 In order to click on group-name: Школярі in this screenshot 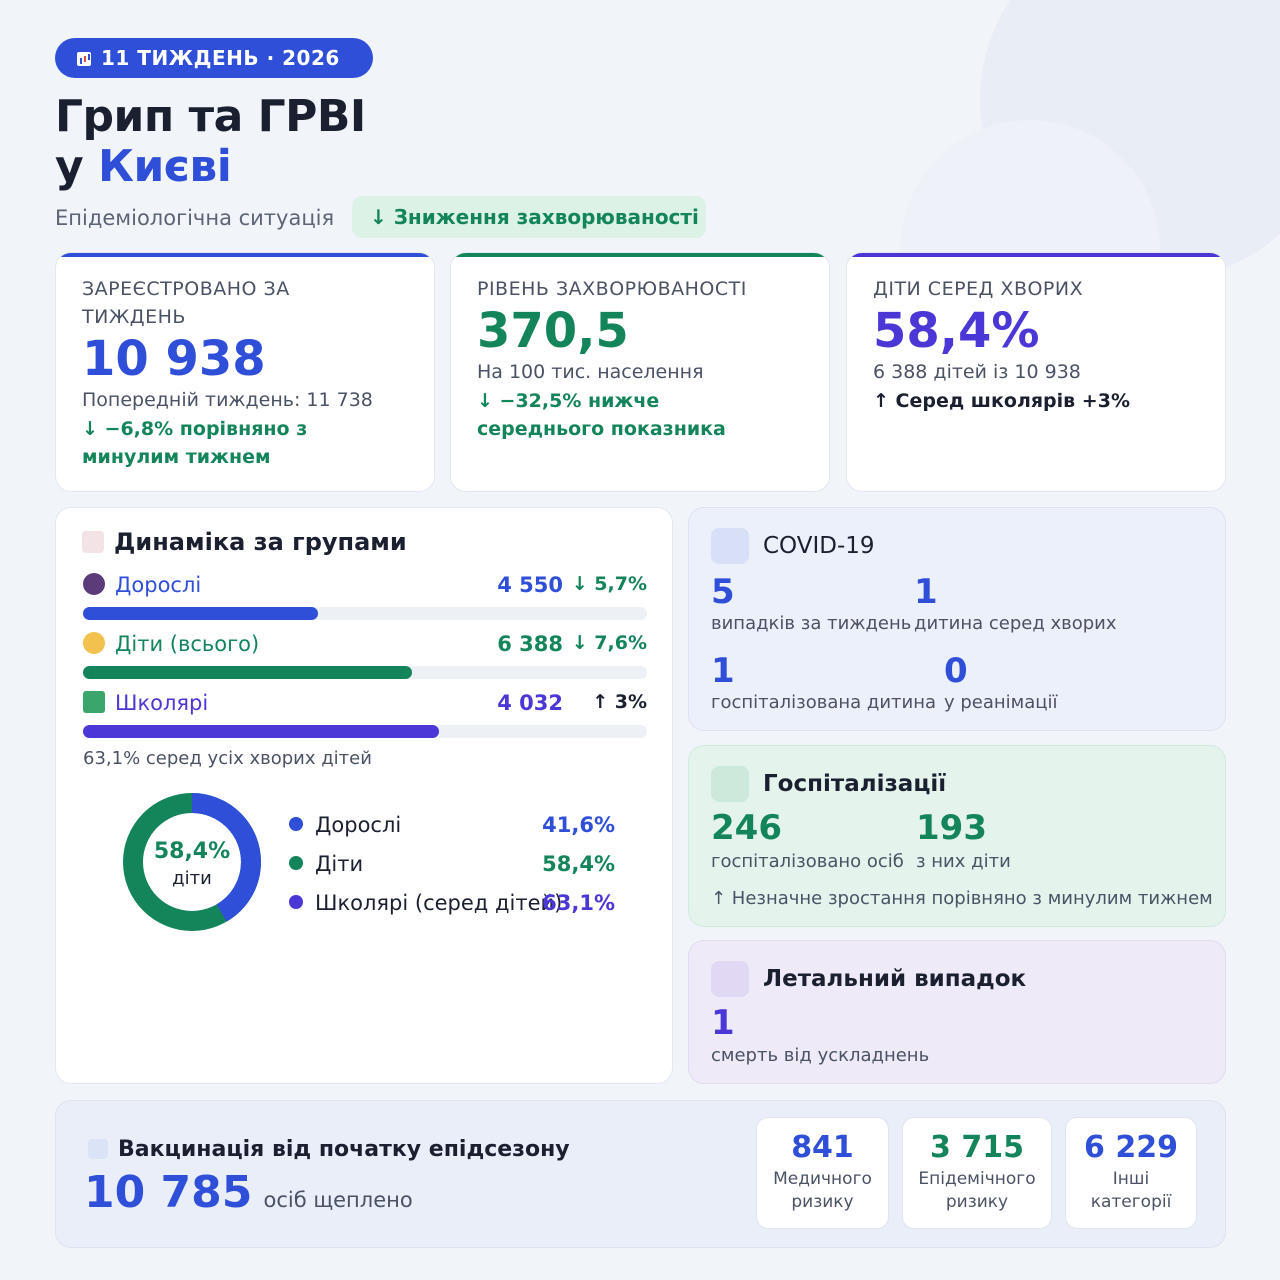, I will do `click(145, 703)`.